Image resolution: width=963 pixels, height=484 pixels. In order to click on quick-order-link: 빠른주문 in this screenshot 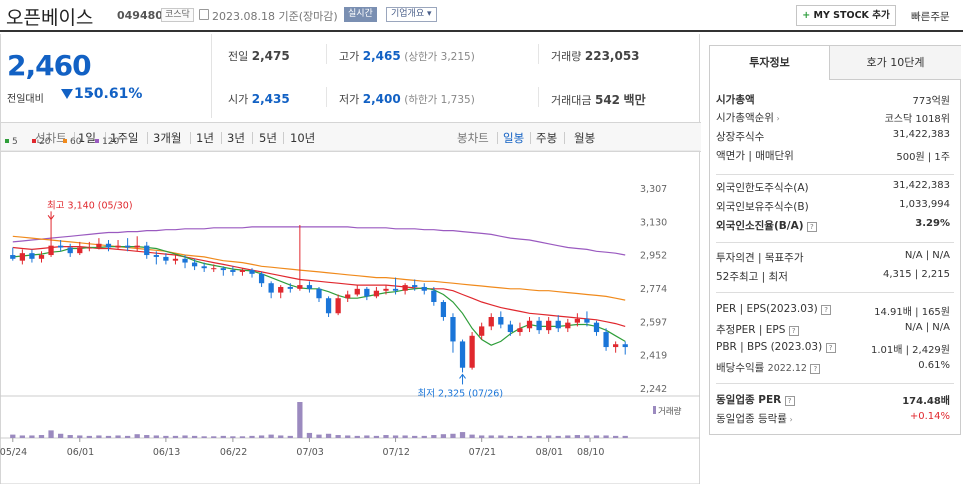, I will do `click(930, 17)`.